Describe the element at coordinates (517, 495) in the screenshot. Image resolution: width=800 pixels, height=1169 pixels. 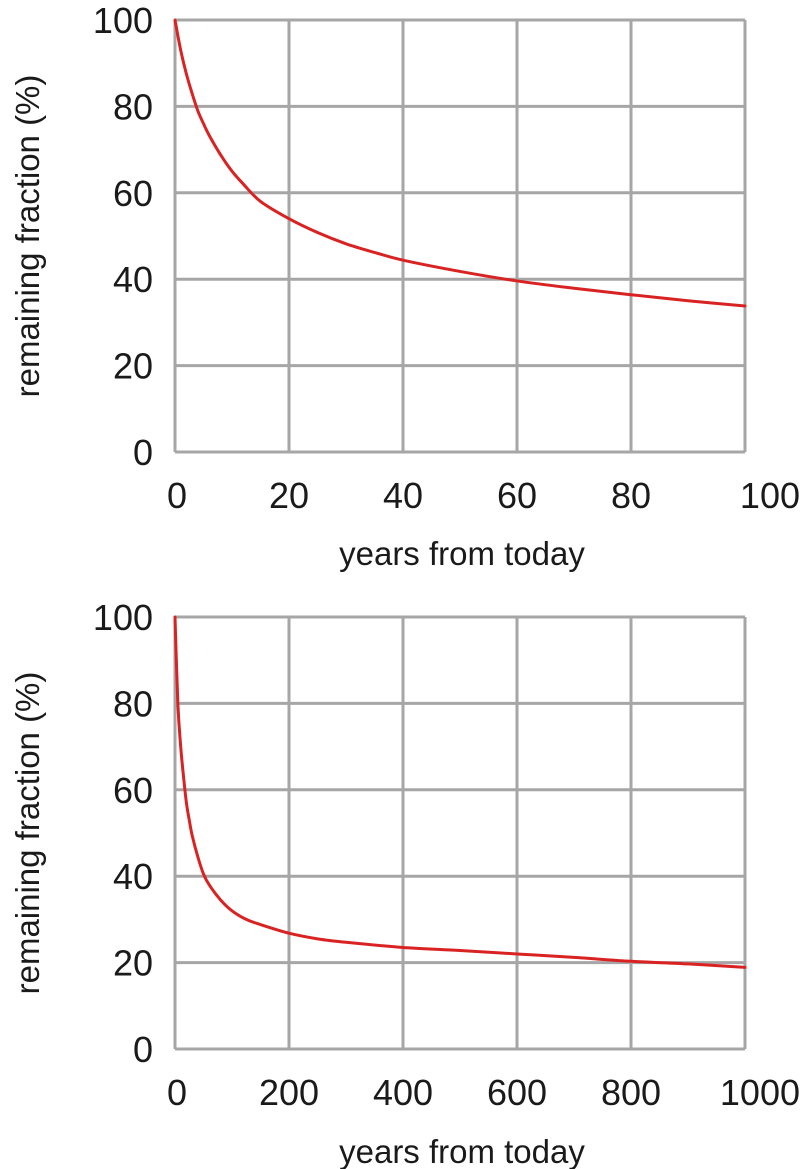
I see `x-tick-label: 60` at that location.